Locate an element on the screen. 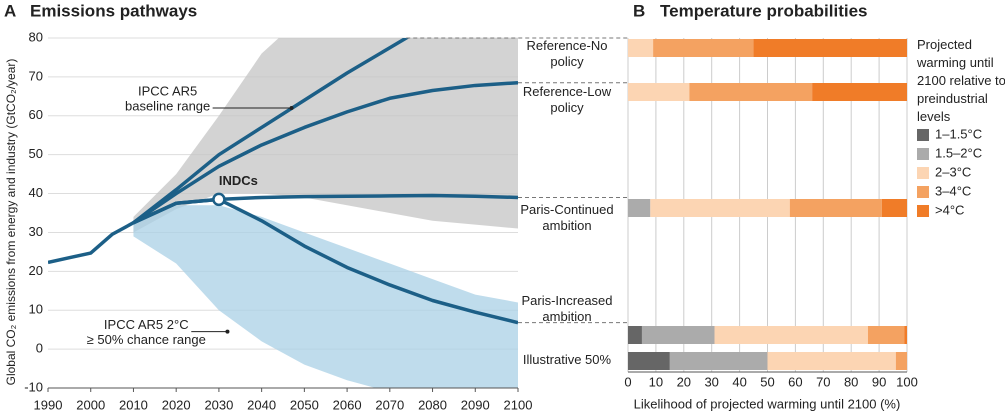 The image size is (1005, 414). x-tick-label: 2010 is located at coordinates (133, 404).